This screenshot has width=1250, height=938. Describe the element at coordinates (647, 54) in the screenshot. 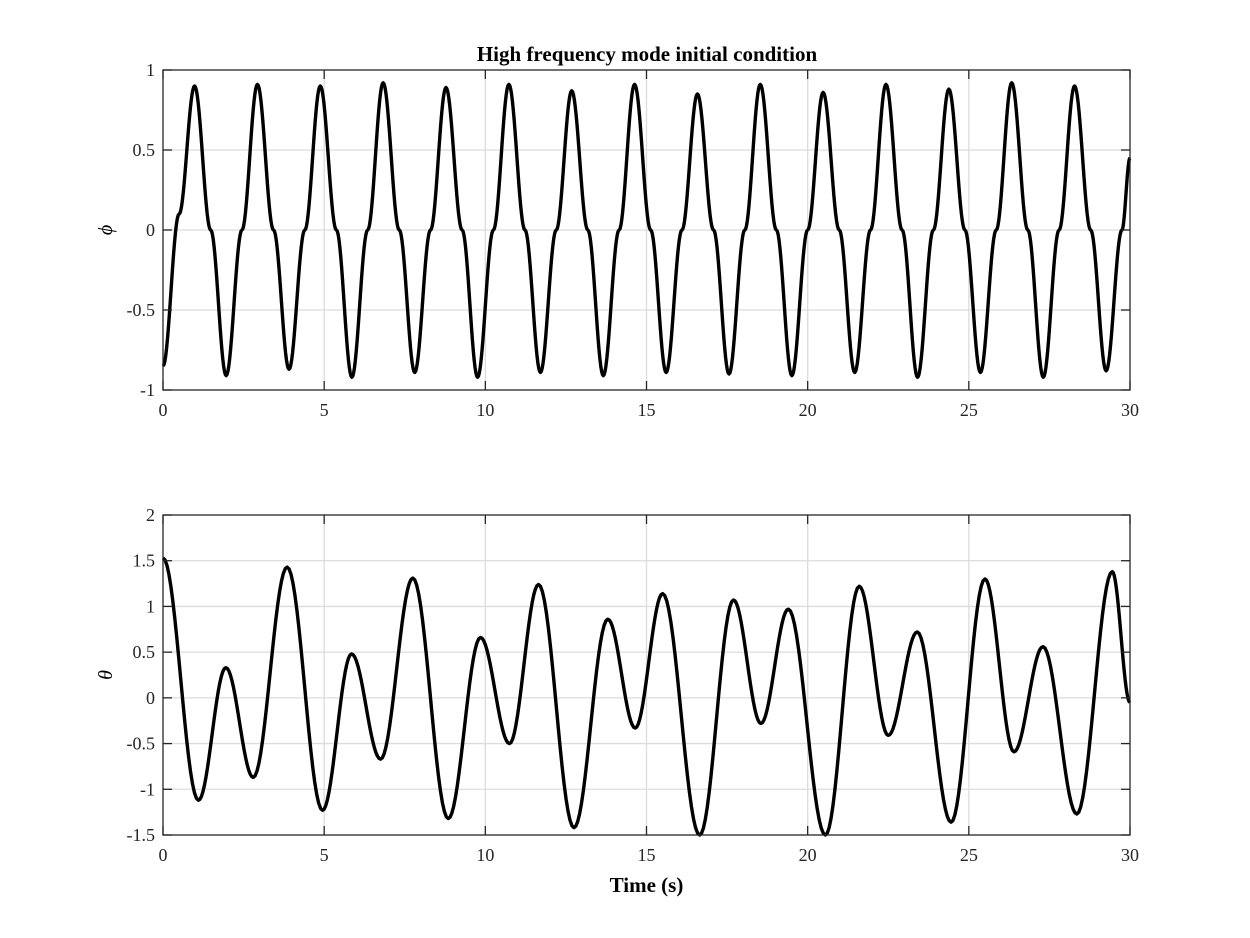

I see `chart-title: High frequency mode initial condition` at that location.